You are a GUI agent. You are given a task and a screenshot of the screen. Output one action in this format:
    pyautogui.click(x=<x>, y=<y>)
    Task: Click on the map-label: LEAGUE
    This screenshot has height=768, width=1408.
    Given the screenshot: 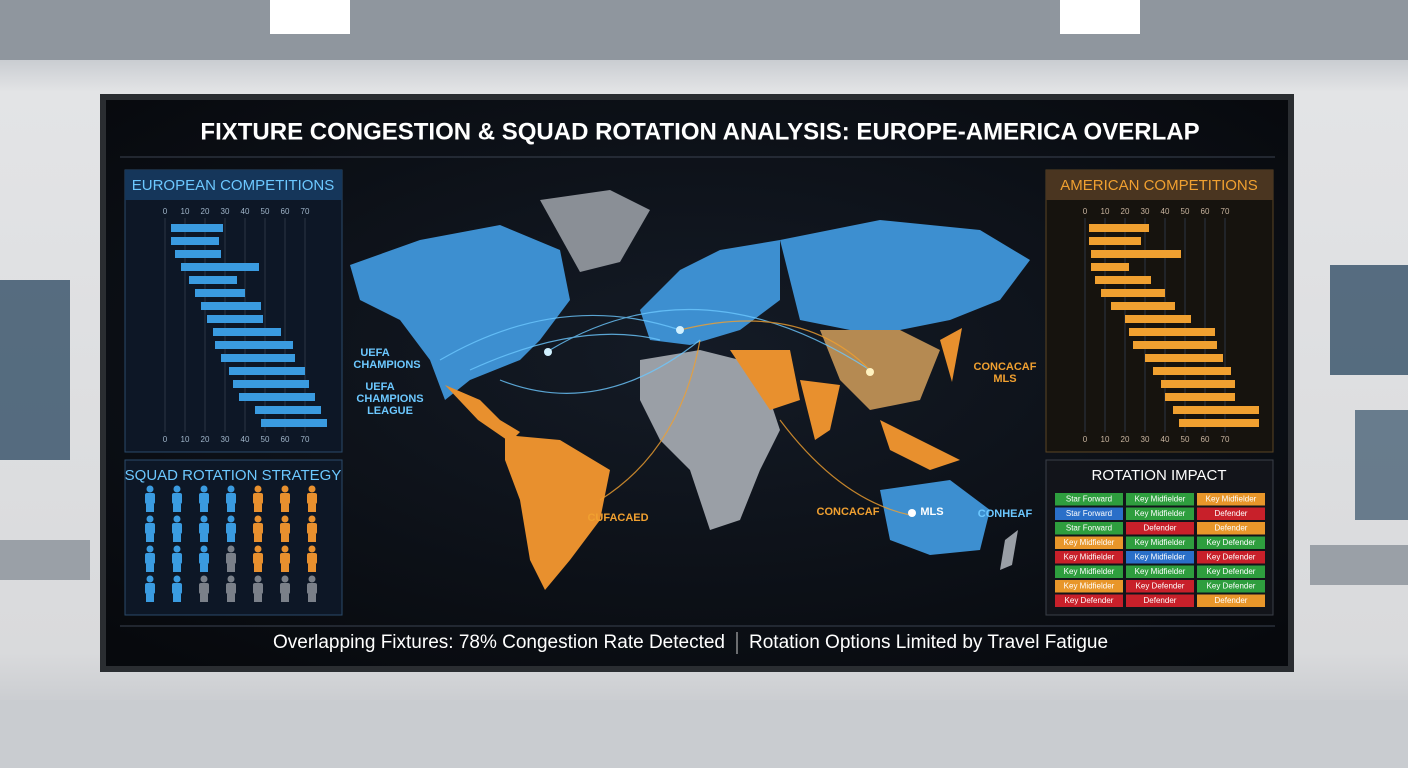 What is the action you would take?
    pyautogui.click(x=390, y=411)
    